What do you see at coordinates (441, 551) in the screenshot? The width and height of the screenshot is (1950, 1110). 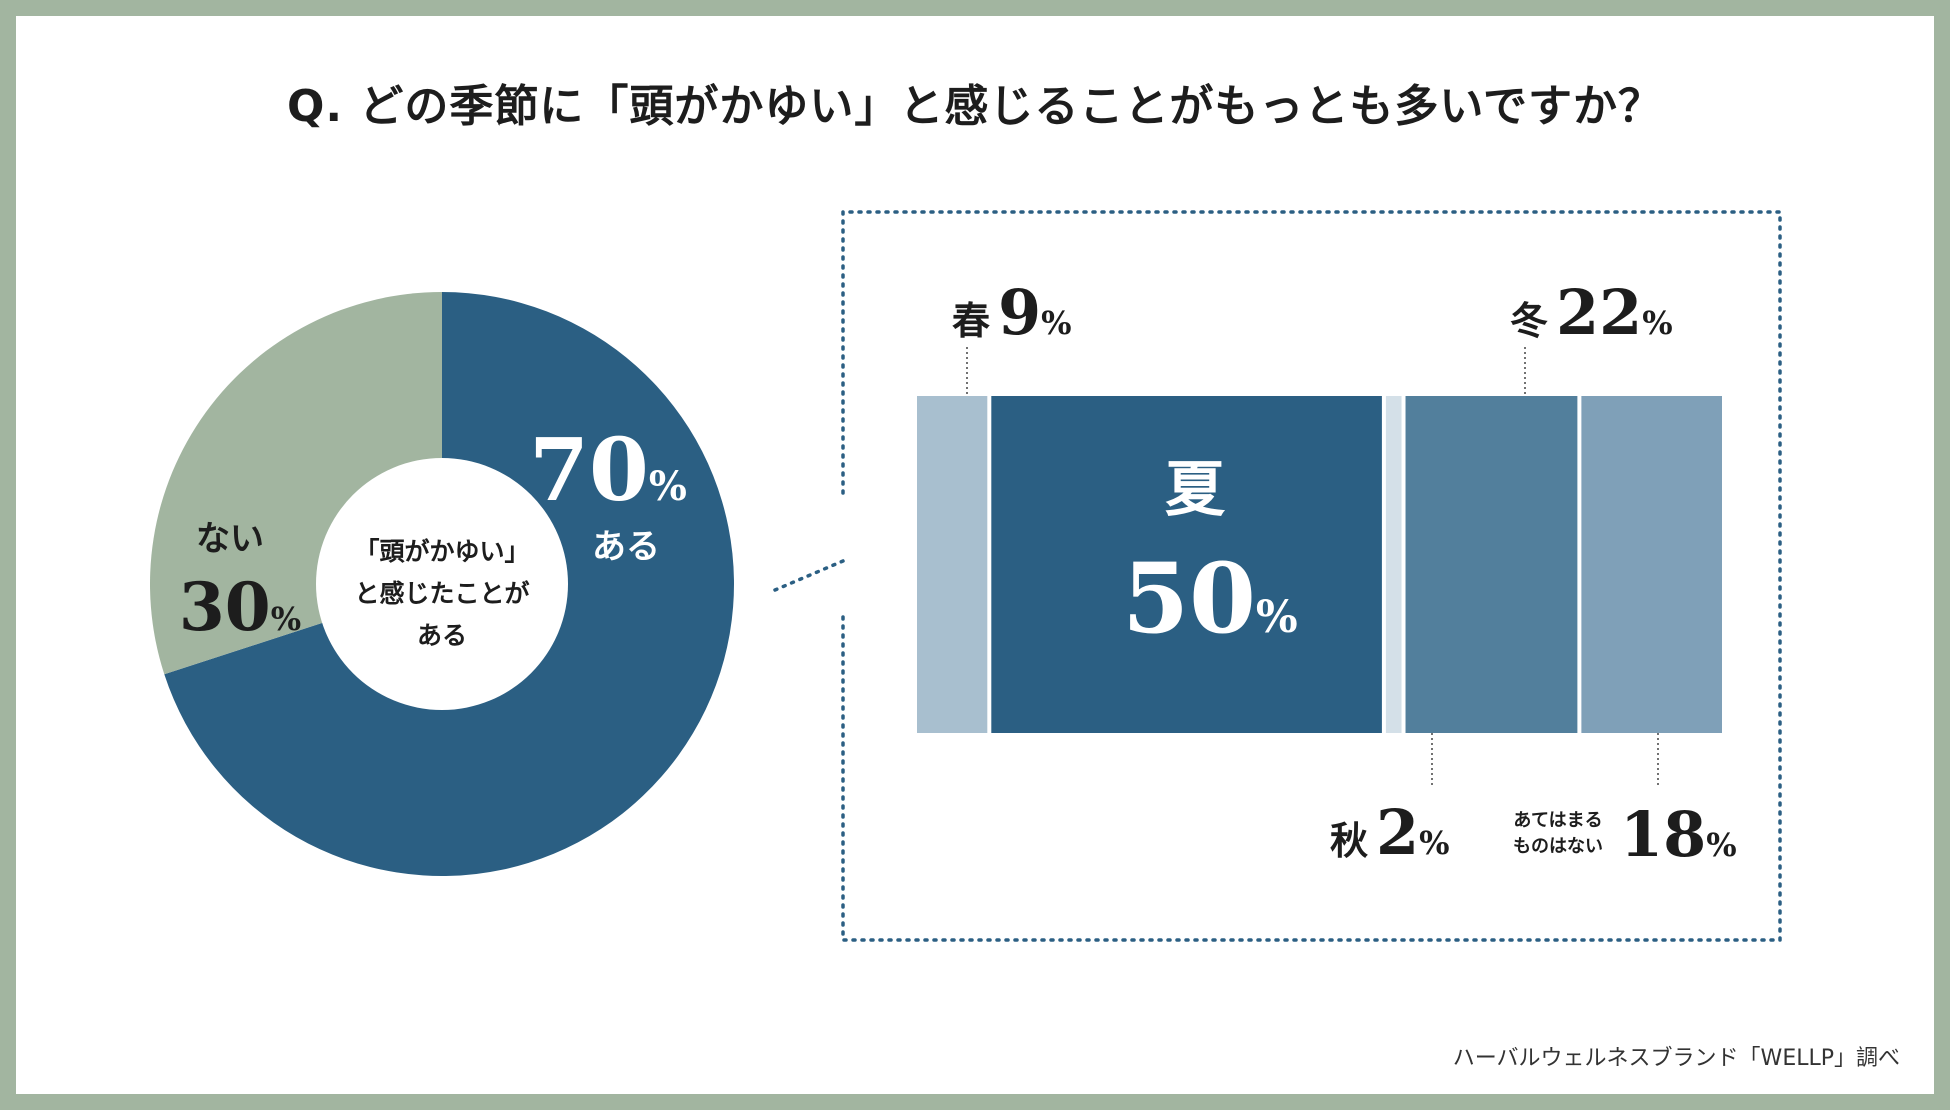 I see `donut-center-label-line-1: 「頭がかゆい」` at bounding box center [441, 551].